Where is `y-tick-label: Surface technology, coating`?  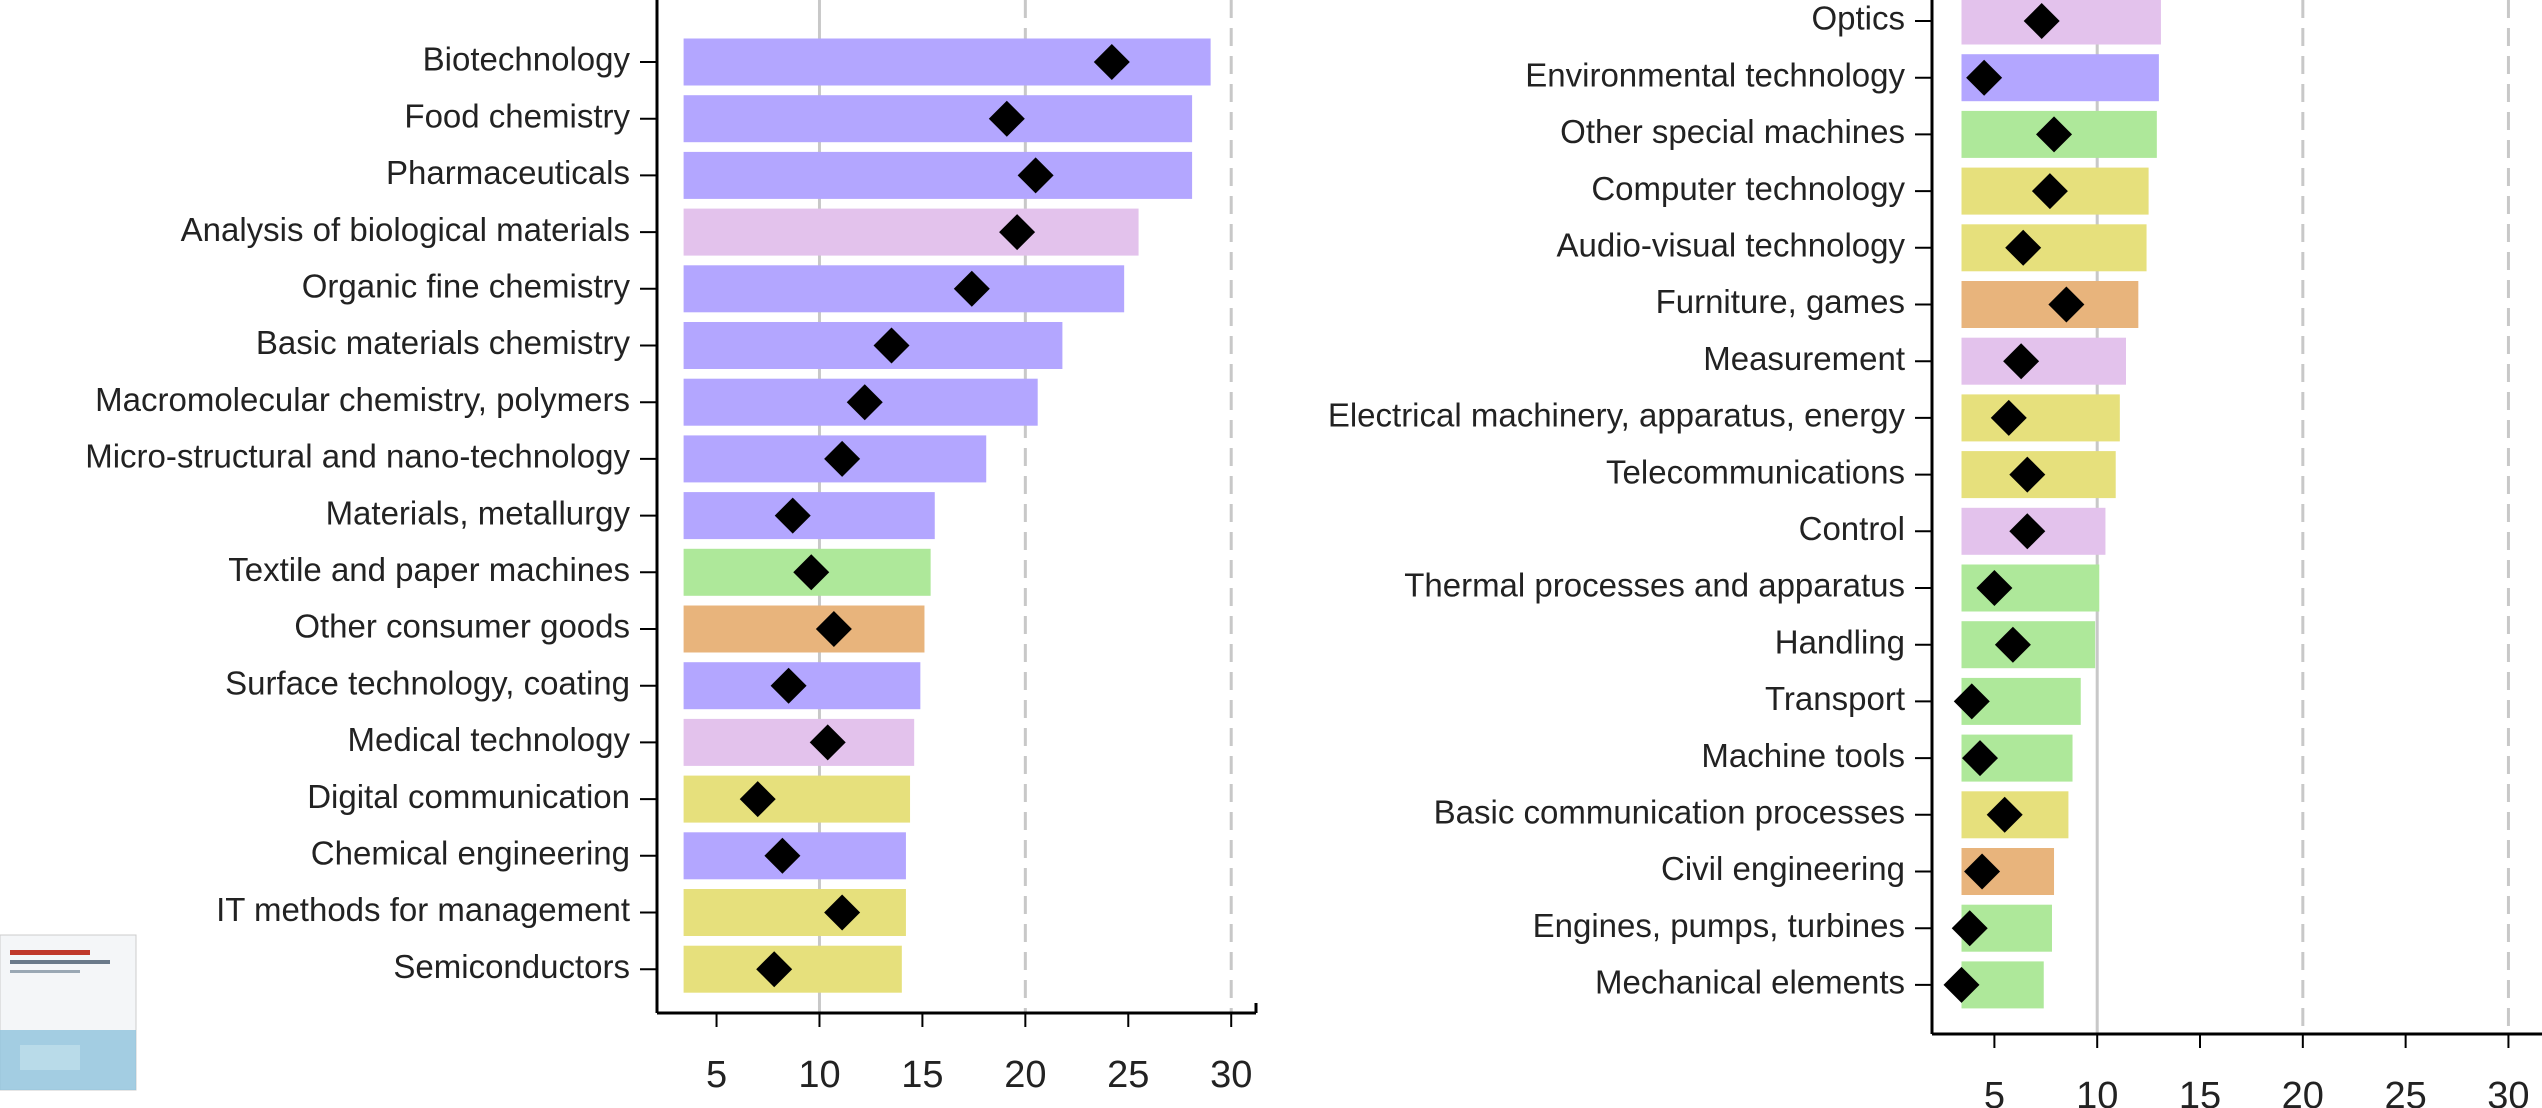
y-tick-label: Surface technology, coating is located at coordinates (427, 682).